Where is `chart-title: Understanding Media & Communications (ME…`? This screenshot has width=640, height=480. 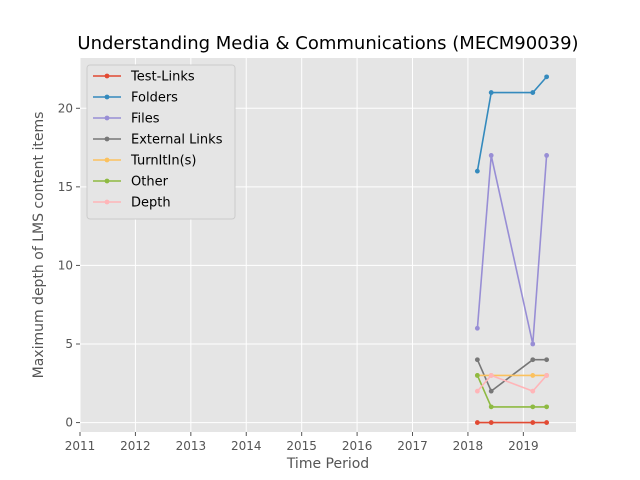 chart-title: Understanding Media & Communications (ME… is located at coordinates (327, 43).